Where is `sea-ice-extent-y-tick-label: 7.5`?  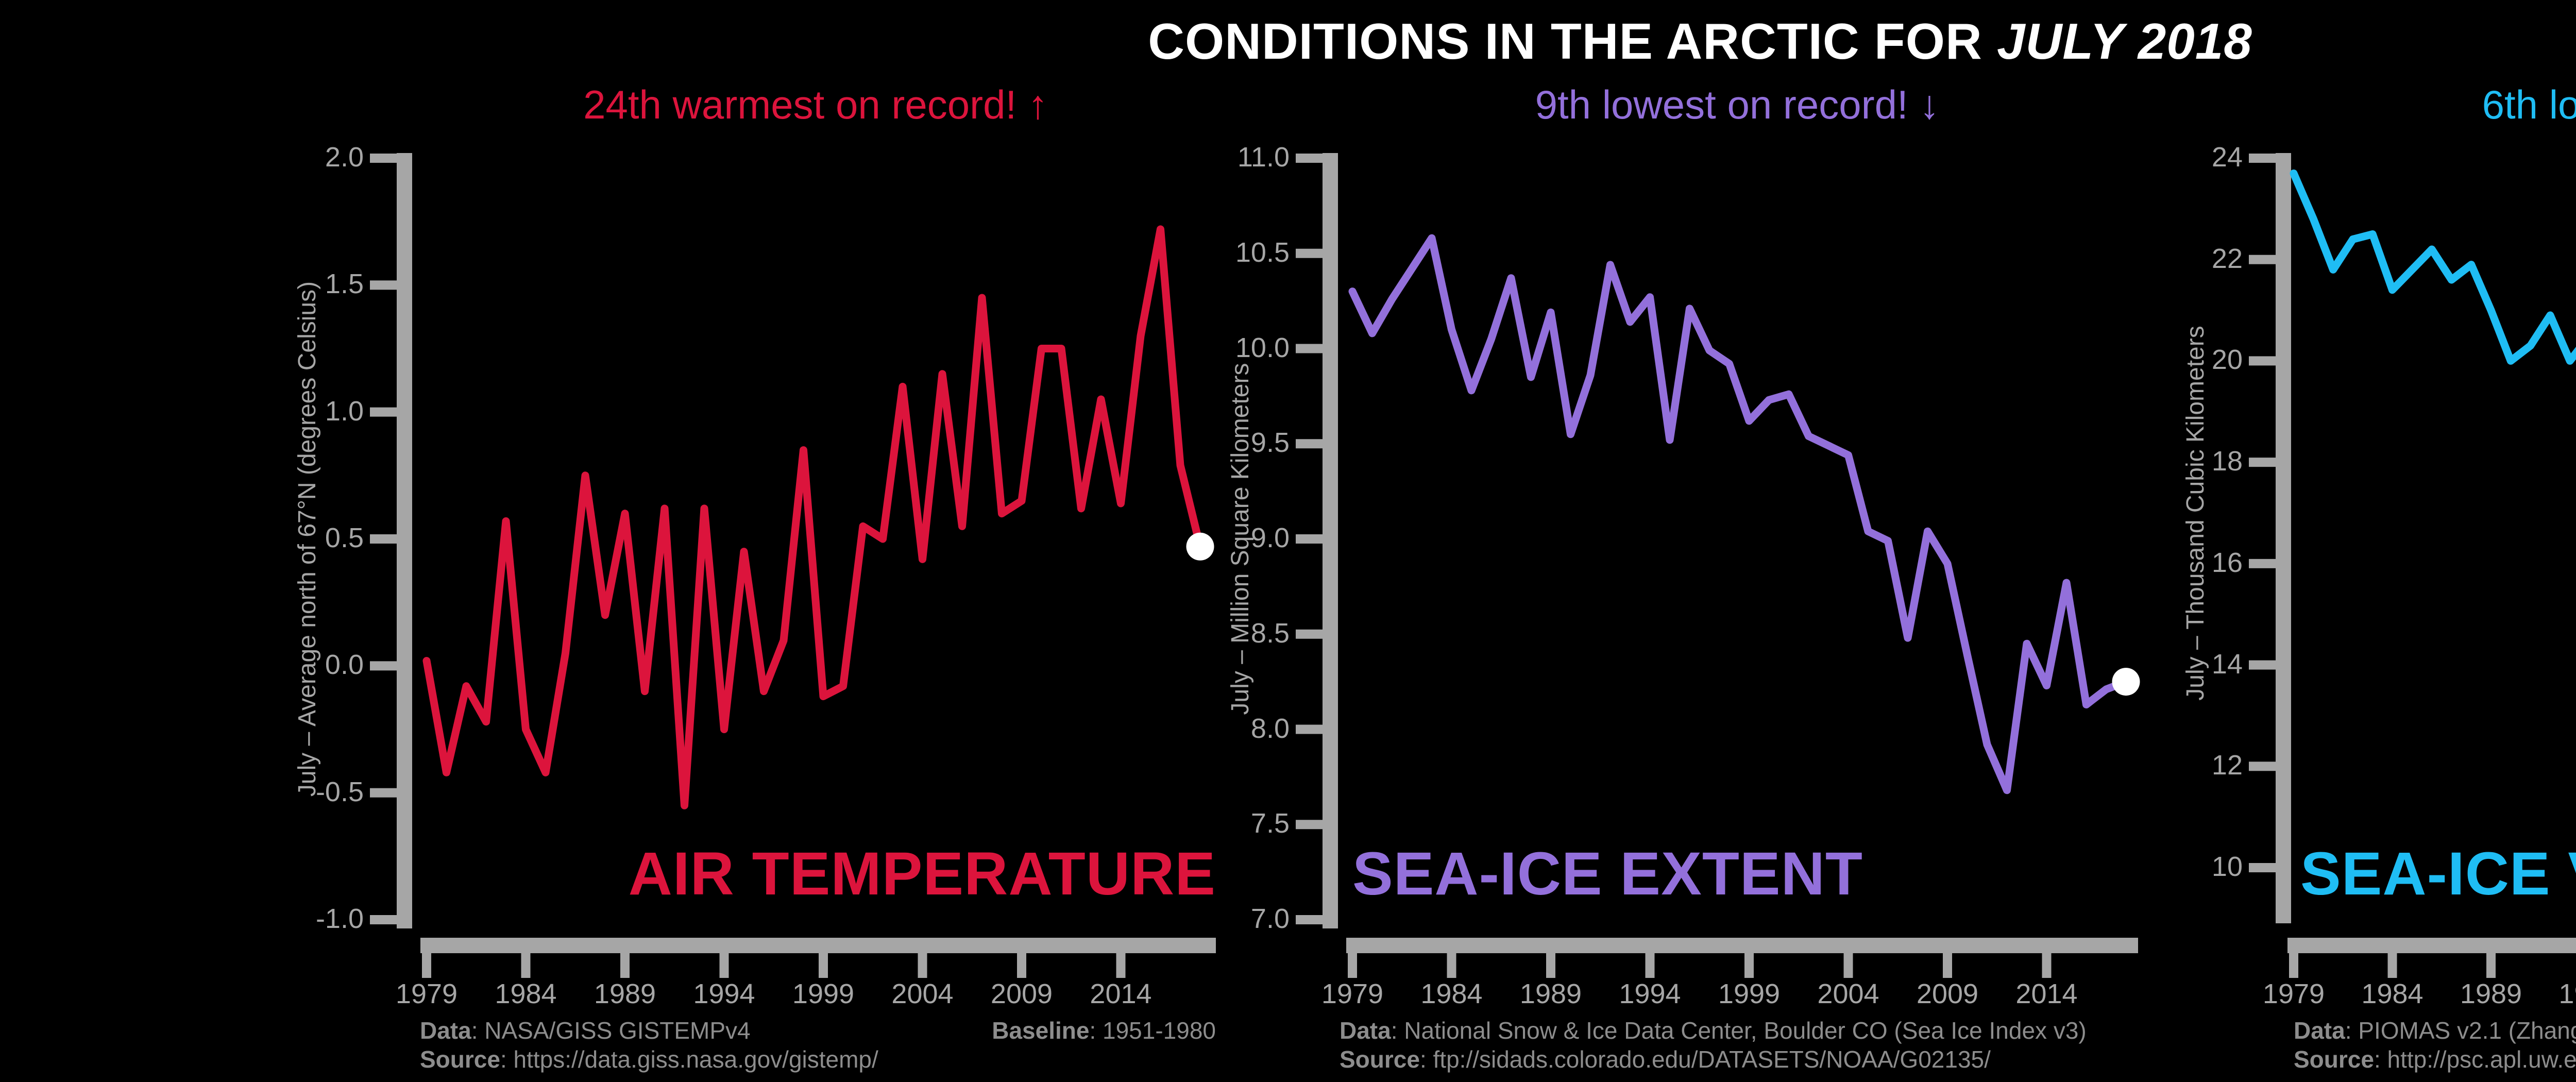 sea-ice-extent-y-tick-label: 7.5 is located at coordinates (1270, 823).